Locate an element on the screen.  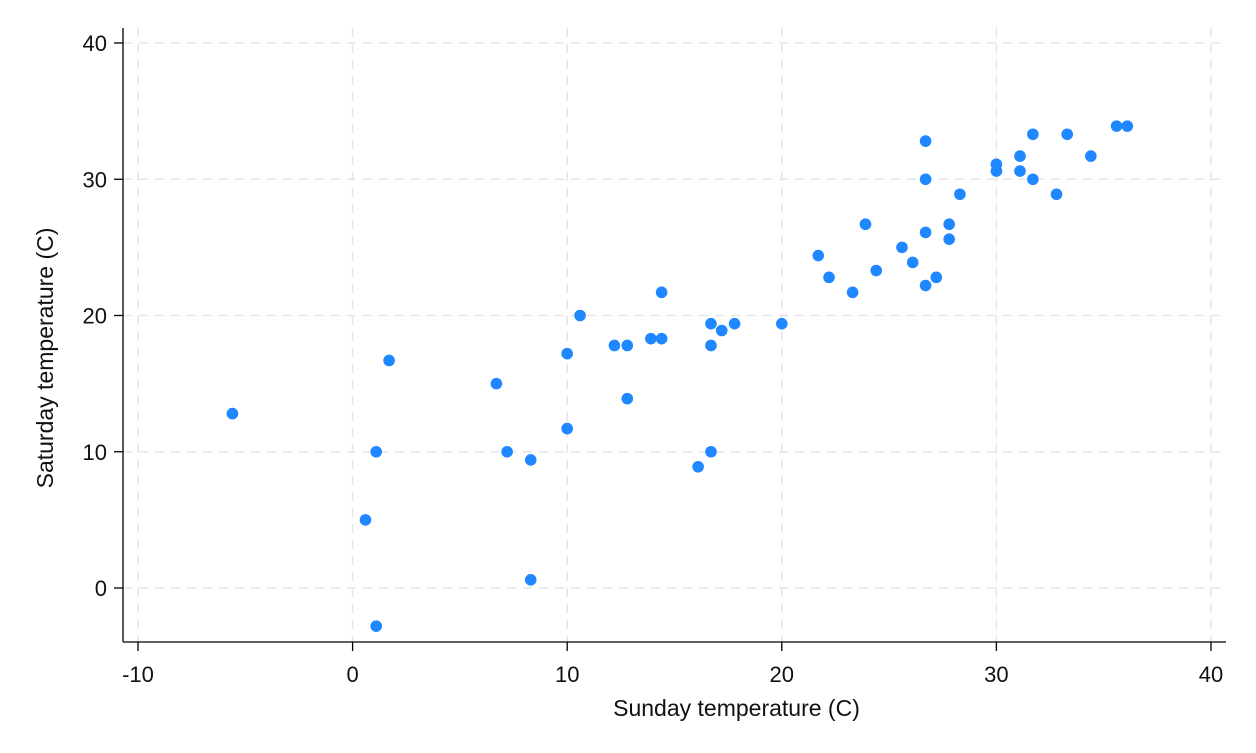
y-tick-label: 20 is located at coordinates (95, 316).